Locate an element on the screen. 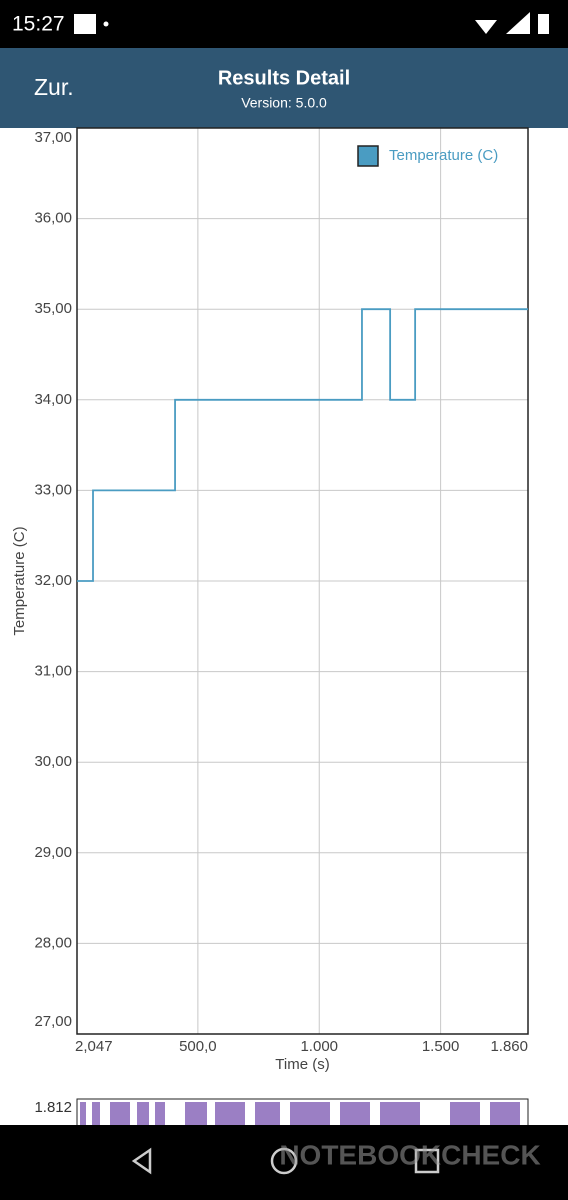 This screenshot has width=568, height=1200. wifi-icon is located at coordinates (486, 27).